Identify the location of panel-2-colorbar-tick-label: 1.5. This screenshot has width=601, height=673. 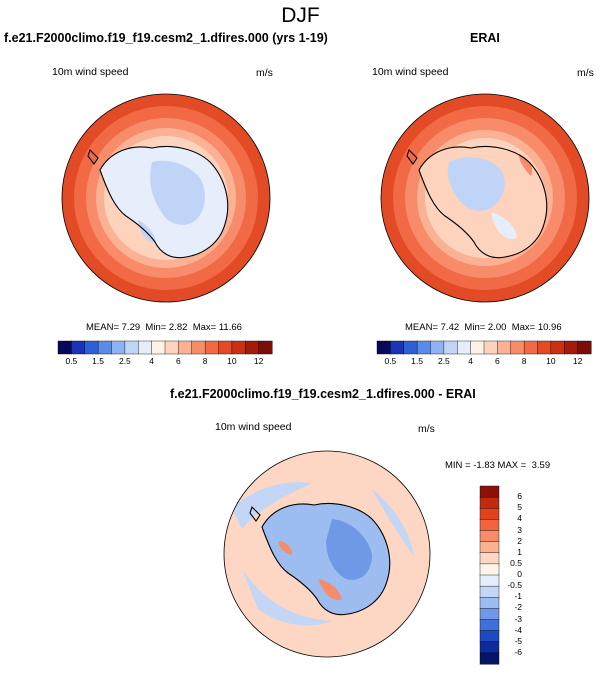
(417, 361).